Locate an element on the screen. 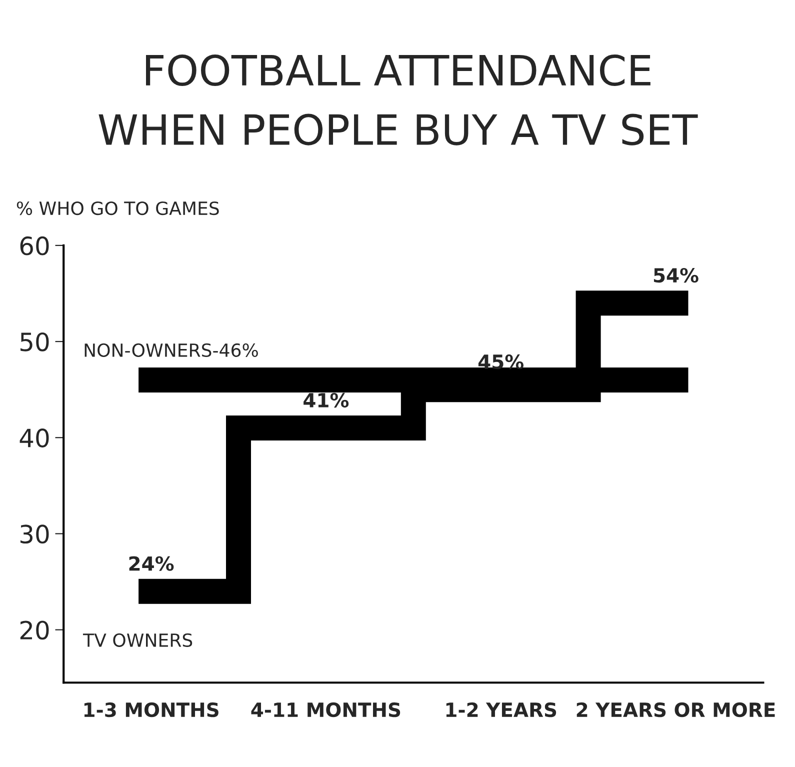 The image size is (795, 767). x-tick-label: 1-2 YEARS is located at coordinates (501, 710).